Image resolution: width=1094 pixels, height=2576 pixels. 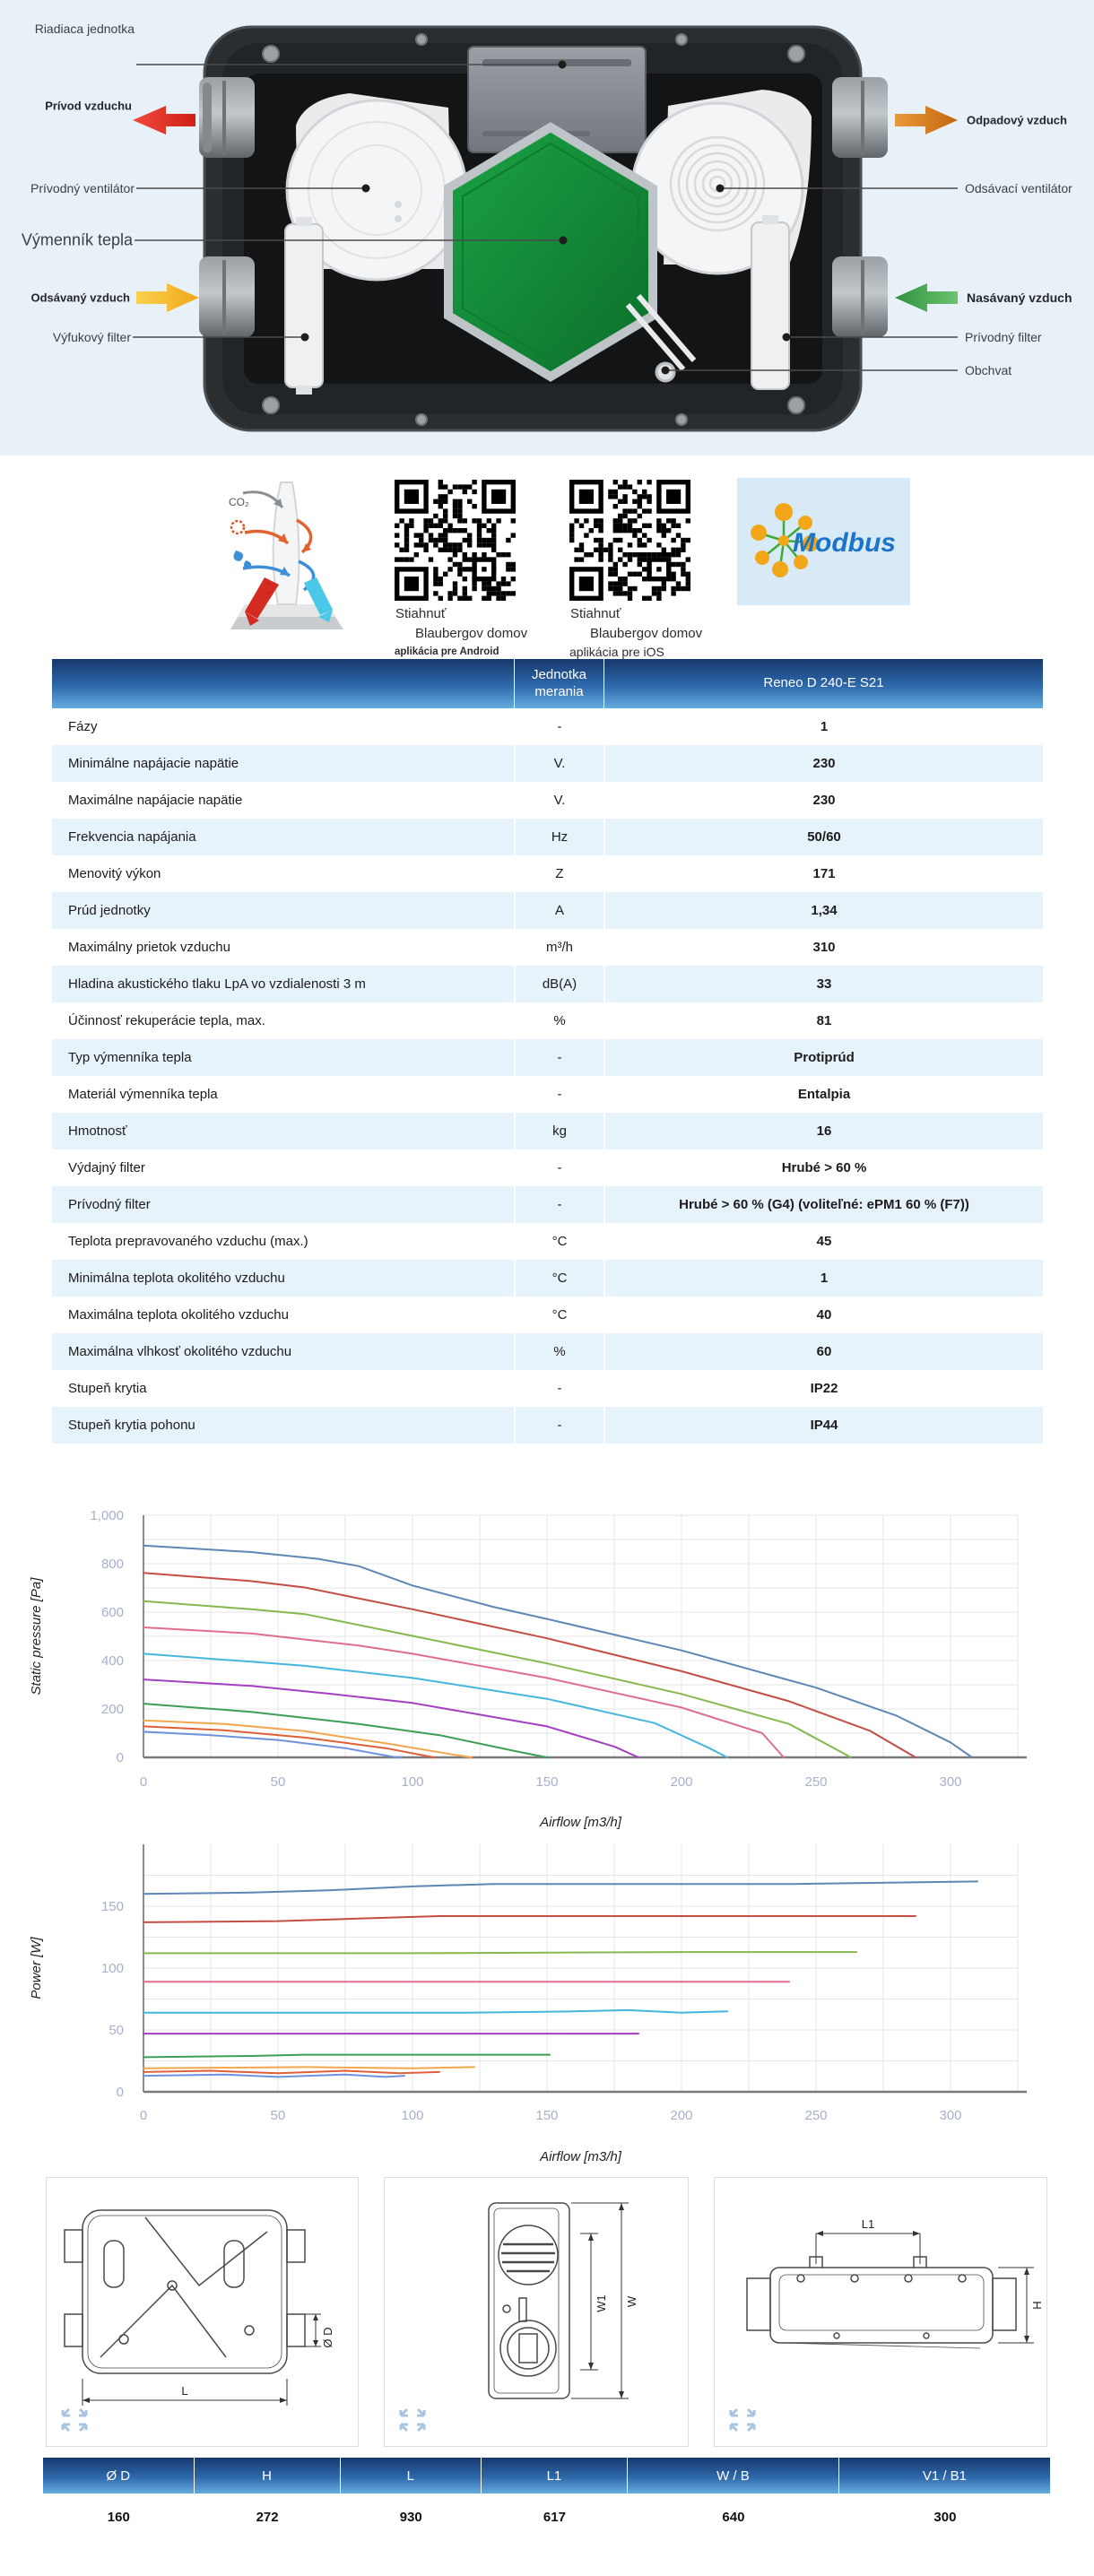 I want to click on value-cell: 81, so click(x=824, y=1020).